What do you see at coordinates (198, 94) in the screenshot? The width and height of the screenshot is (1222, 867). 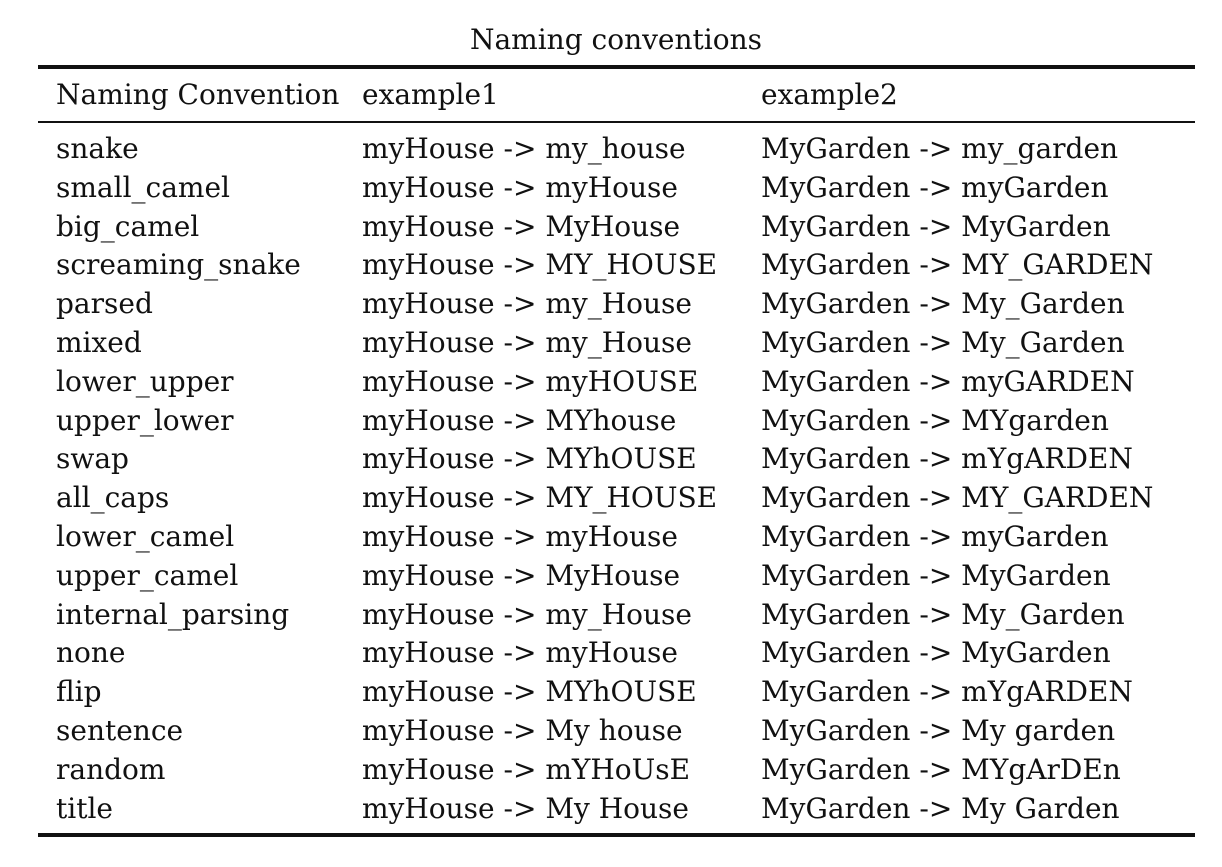 I see `header-naming-convention: Naming Convention` at bounding box center [198, 94].